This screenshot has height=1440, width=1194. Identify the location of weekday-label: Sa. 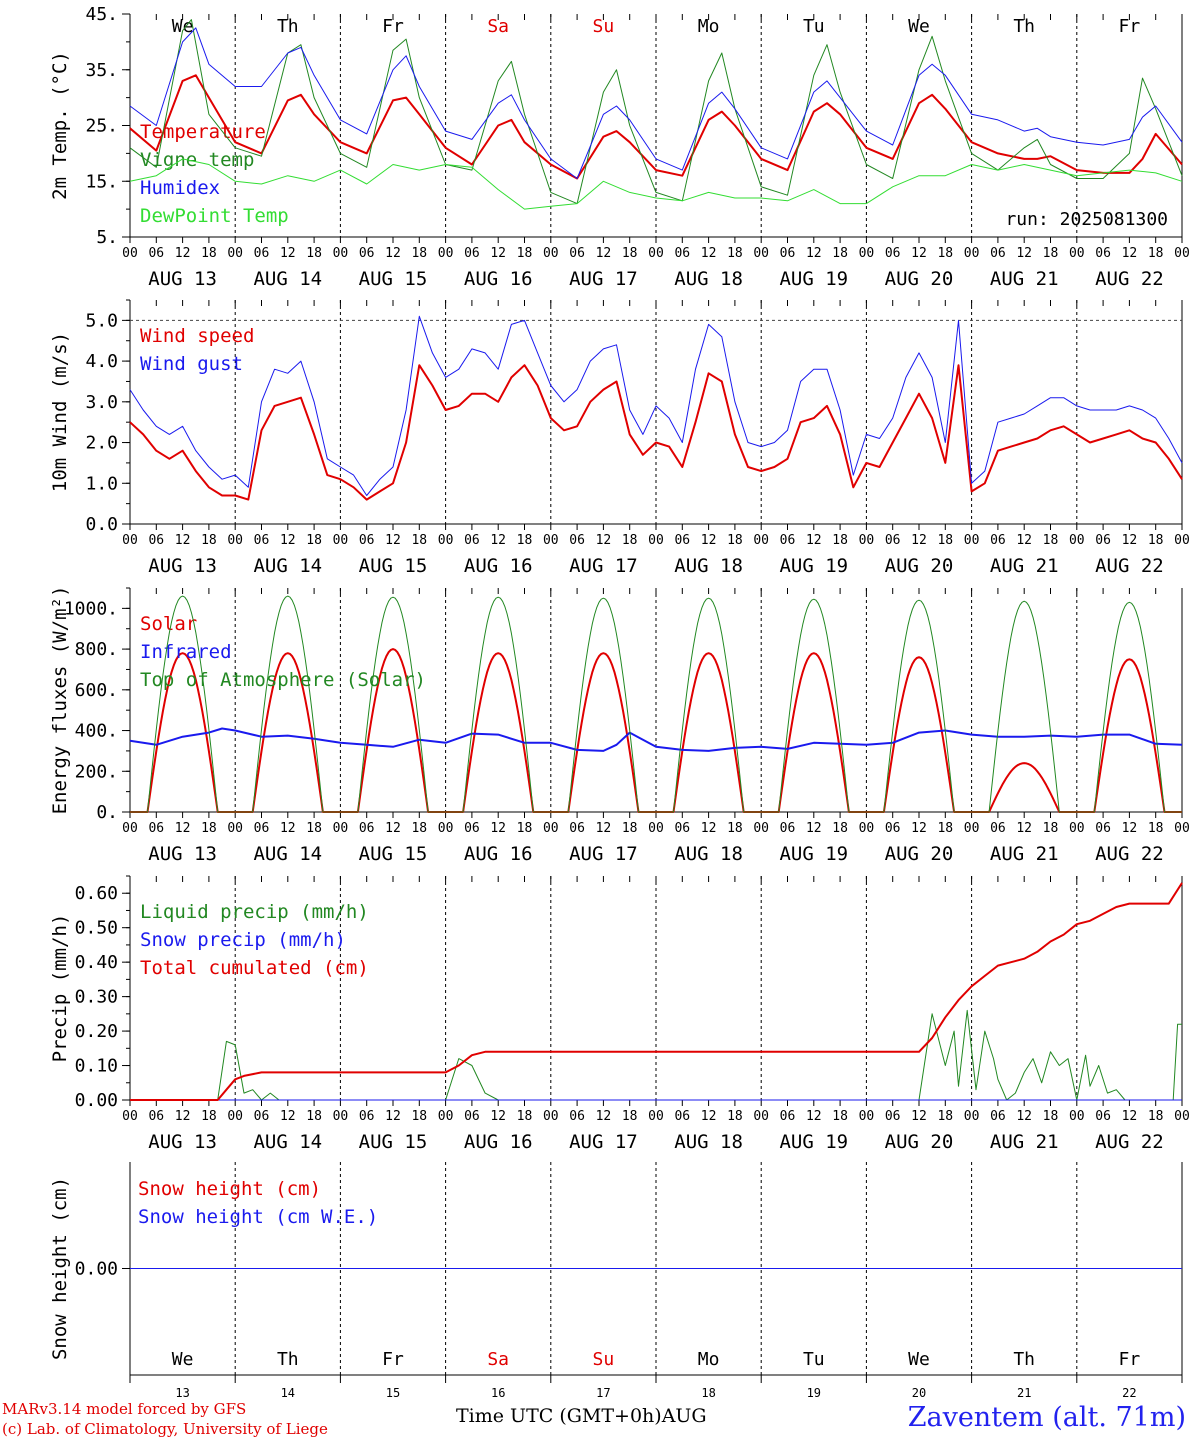
(498, 26).